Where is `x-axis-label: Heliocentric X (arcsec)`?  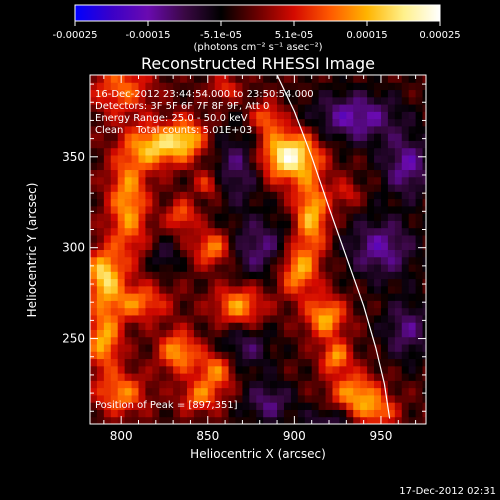
x-axis-label: Heliocentric X (arcsec) is located at coordinates (258, 454).